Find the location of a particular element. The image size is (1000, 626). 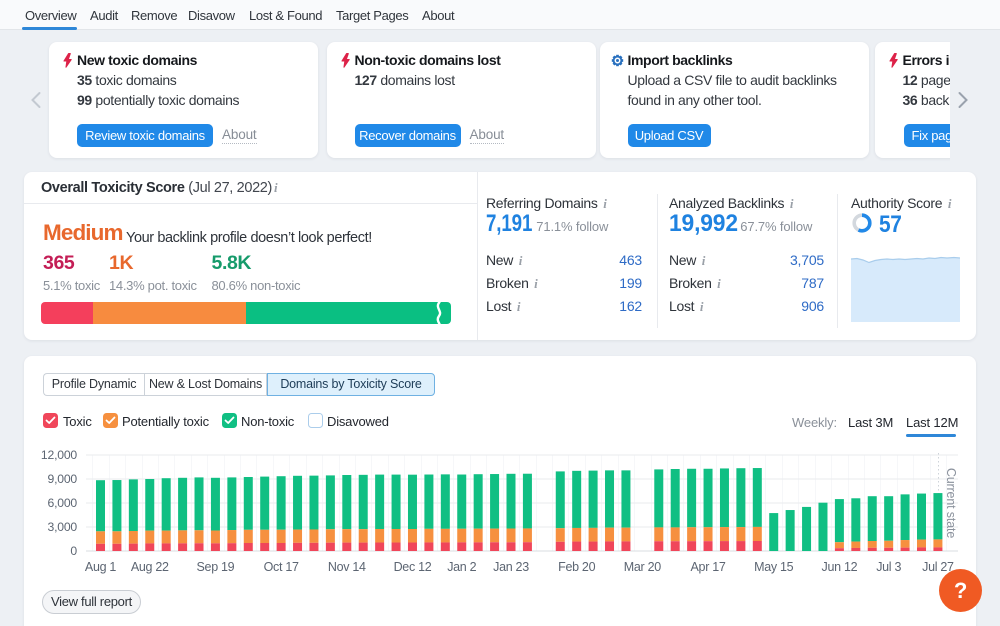

svg-text: Current state is located at coordinates (951, 503).